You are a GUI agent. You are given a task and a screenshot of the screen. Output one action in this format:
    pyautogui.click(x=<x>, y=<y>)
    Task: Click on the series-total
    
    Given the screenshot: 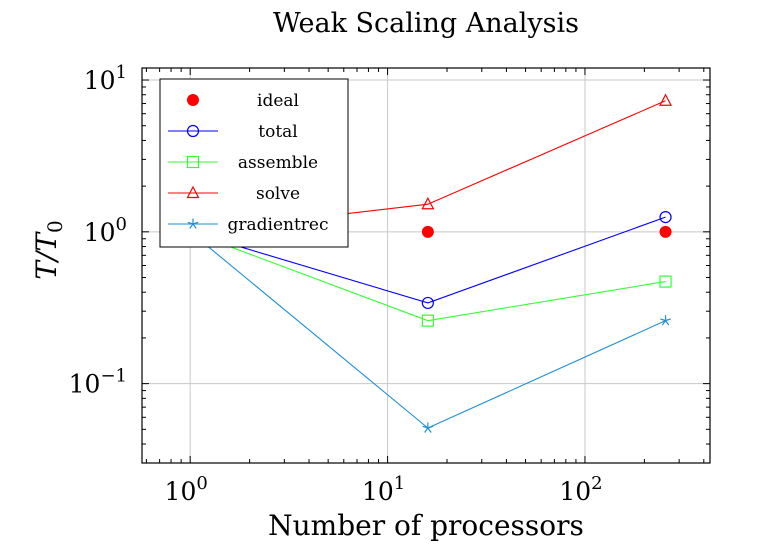 What is the action you would take?
    pyautogui.click(x=431, y=260)
    